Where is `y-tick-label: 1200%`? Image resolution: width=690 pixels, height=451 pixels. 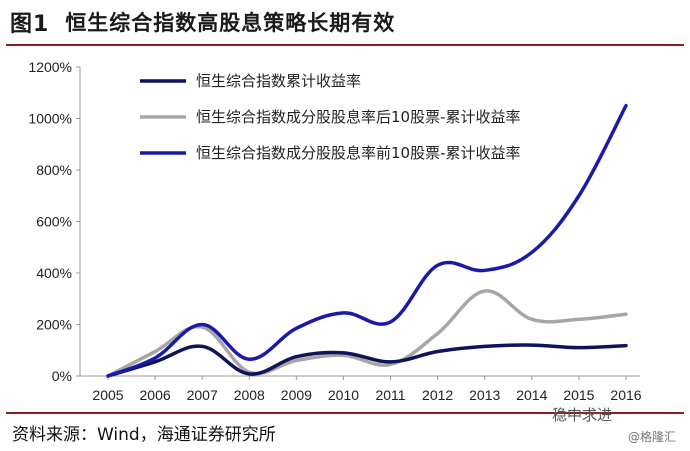
y-tick-label: 1200% is located at coordinates (50, 67).